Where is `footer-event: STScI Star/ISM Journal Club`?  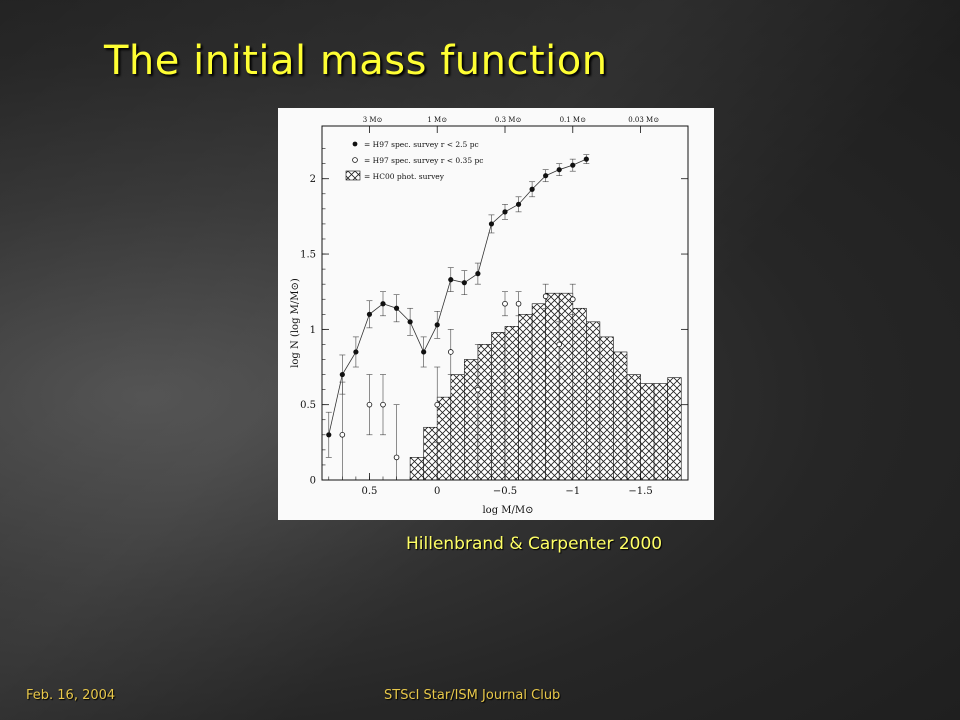 footer-event: STScI Star/ISM Journal Club is located at coordinates (472, 695).